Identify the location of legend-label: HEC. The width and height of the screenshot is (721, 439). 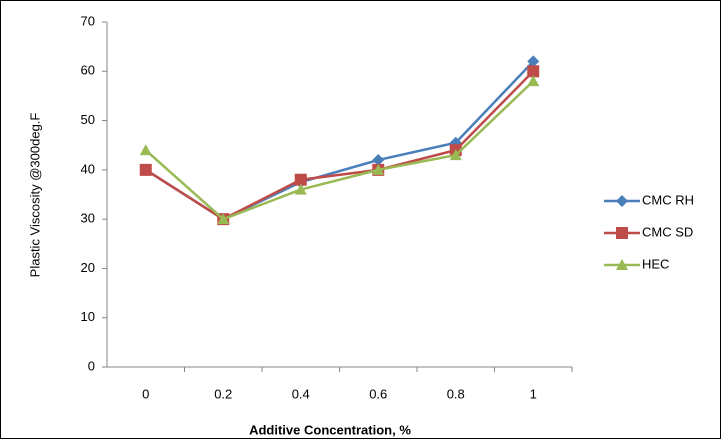
(655, 263).